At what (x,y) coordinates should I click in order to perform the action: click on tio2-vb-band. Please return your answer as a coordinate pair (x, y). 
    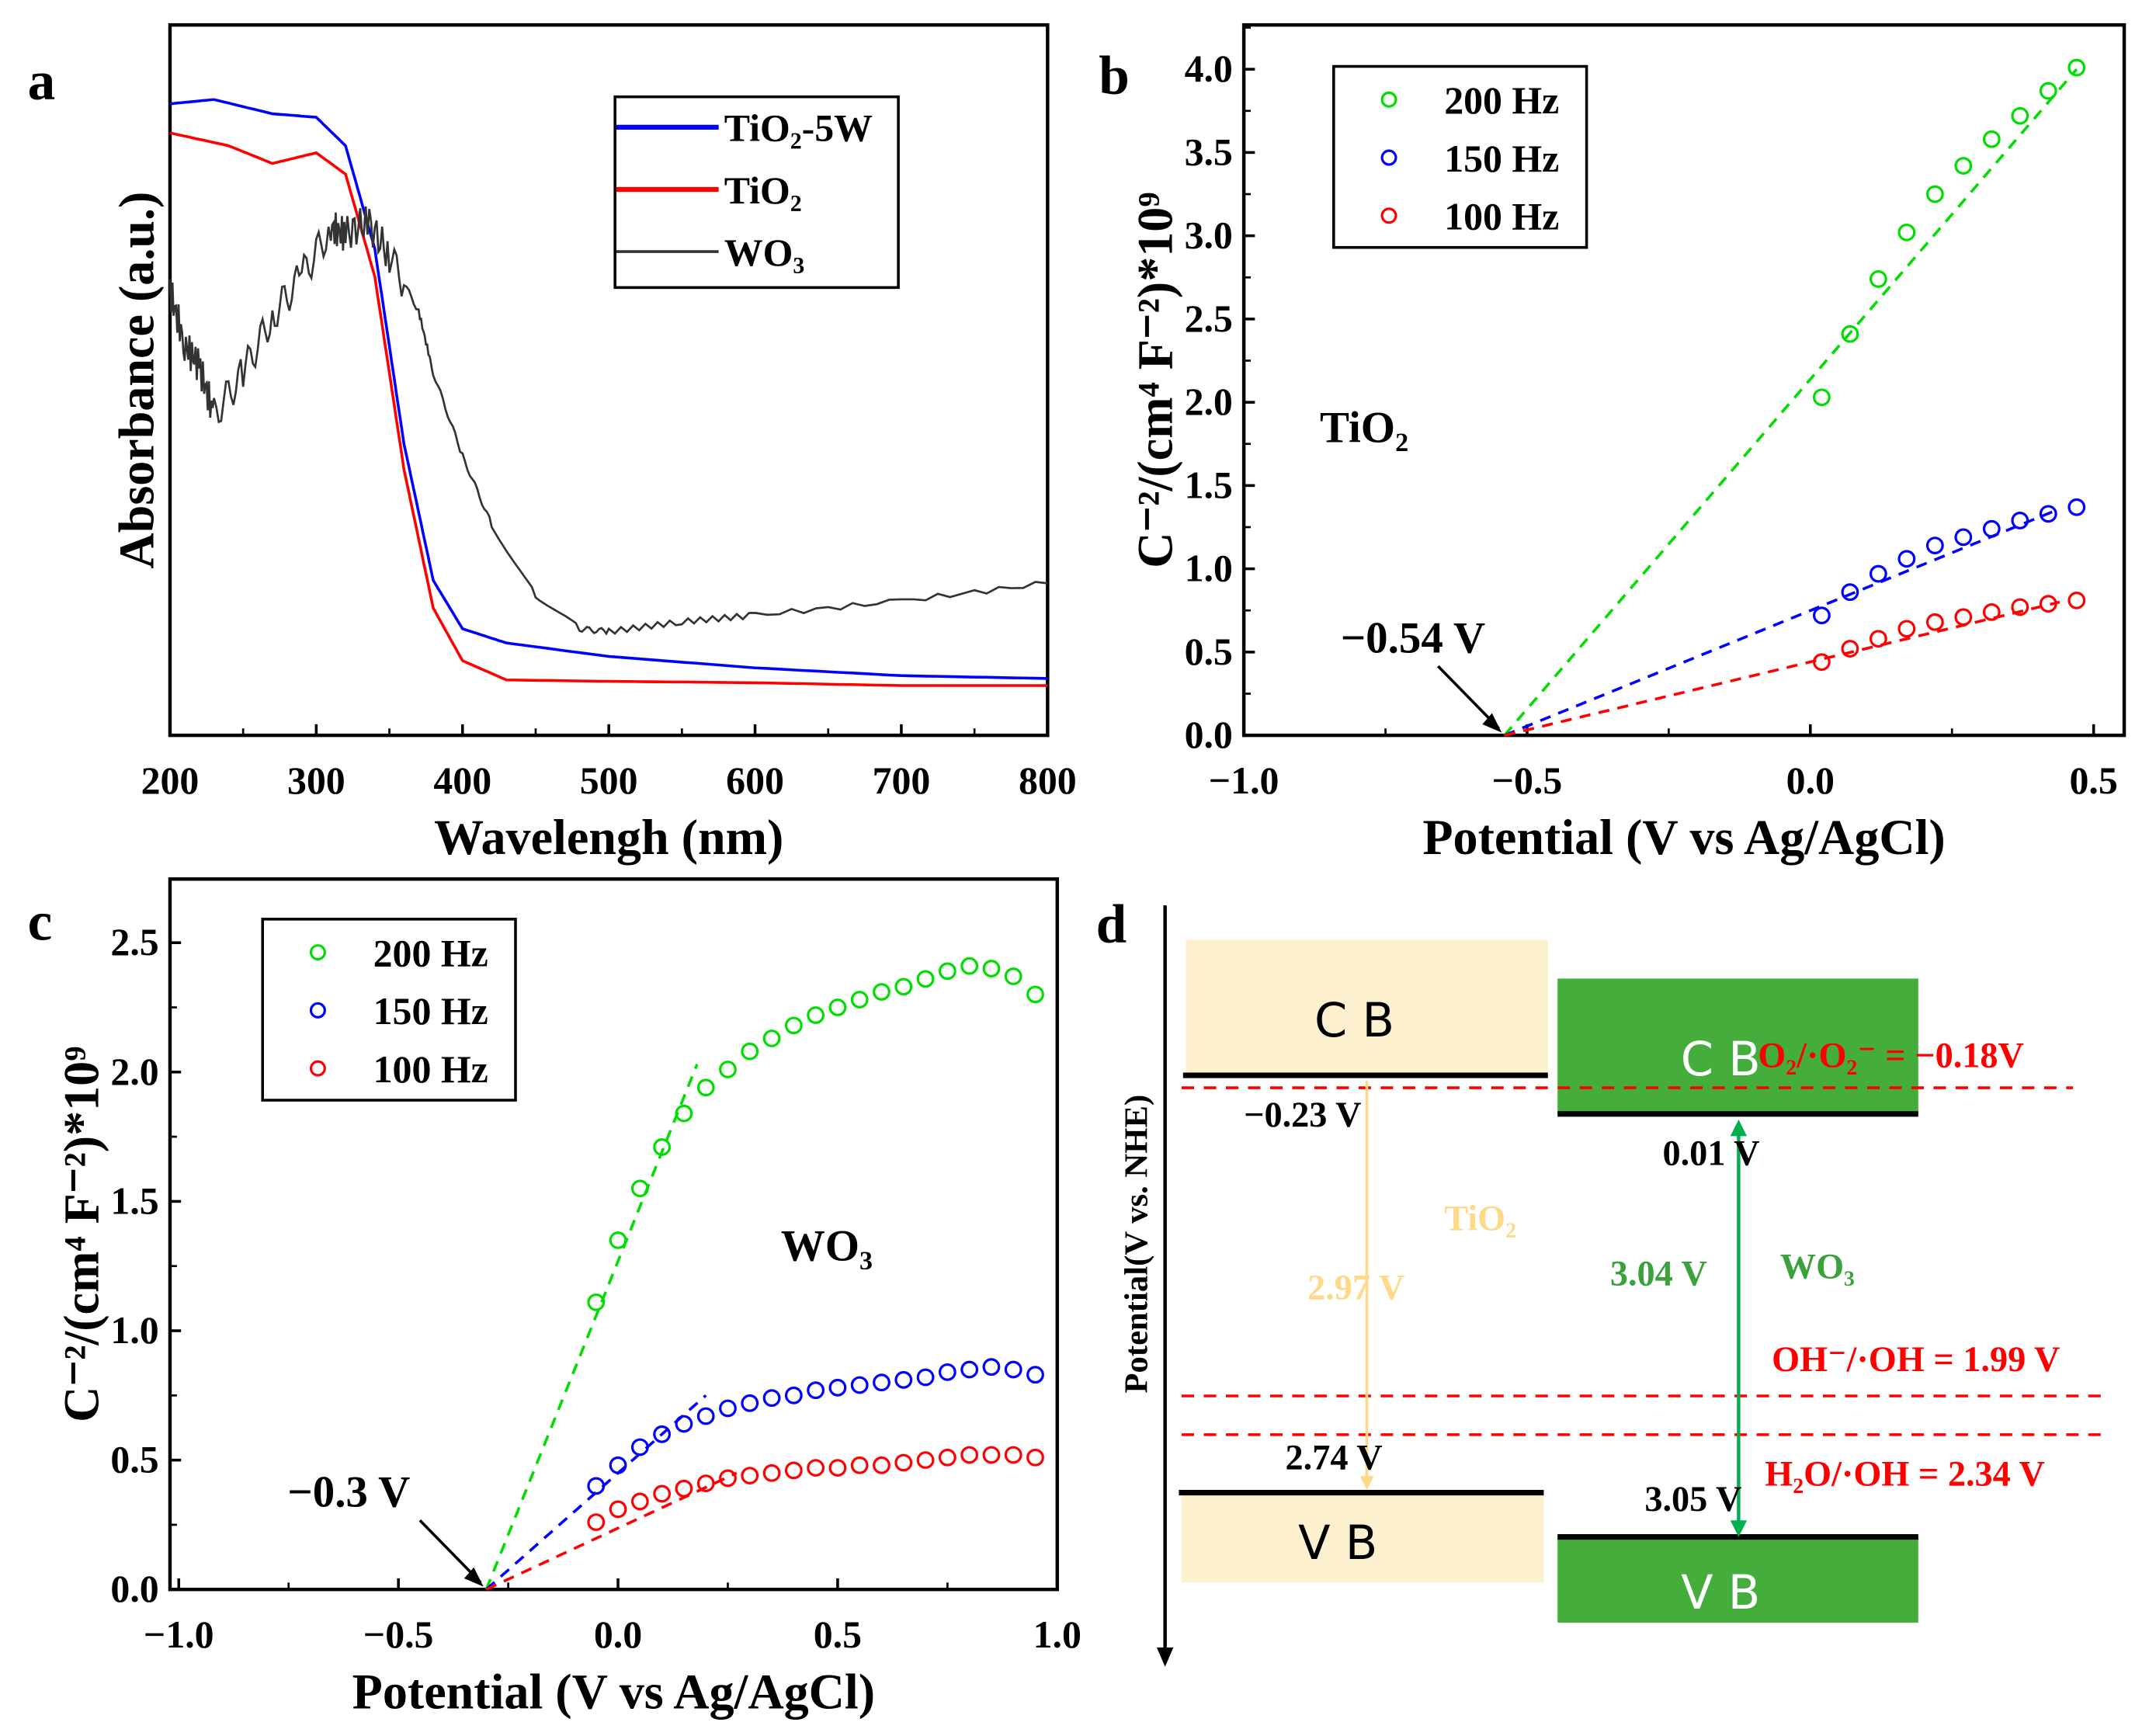
    Looking at the image, I should click on (1363, 1537).